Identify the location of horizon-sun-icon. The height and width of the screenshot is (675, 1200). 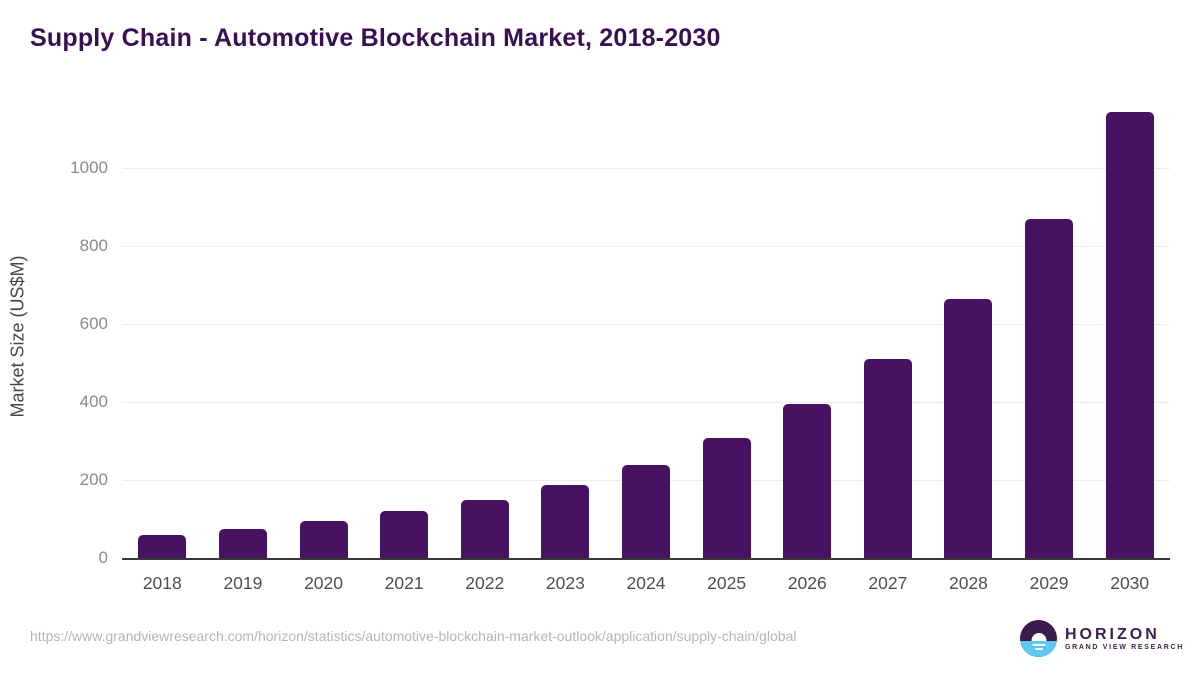
(1038, 638).